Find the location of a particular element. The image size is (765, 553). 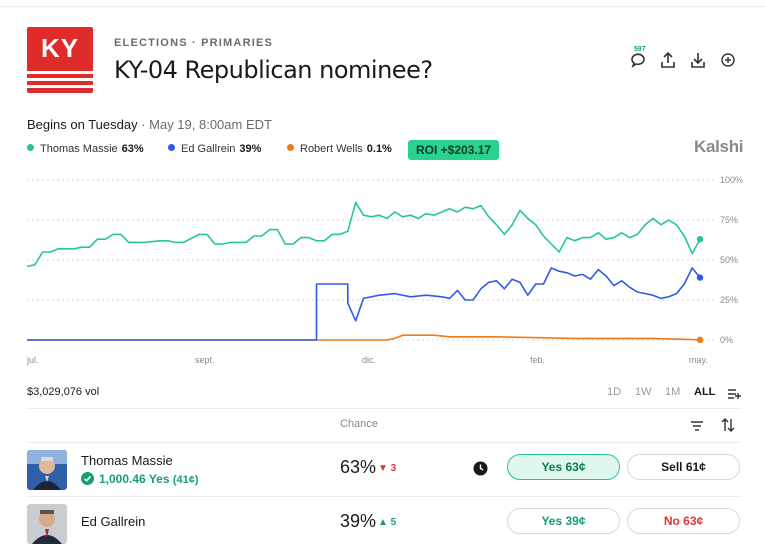

outcome-name: Thomas Massie is located at coordinates (127, 460).